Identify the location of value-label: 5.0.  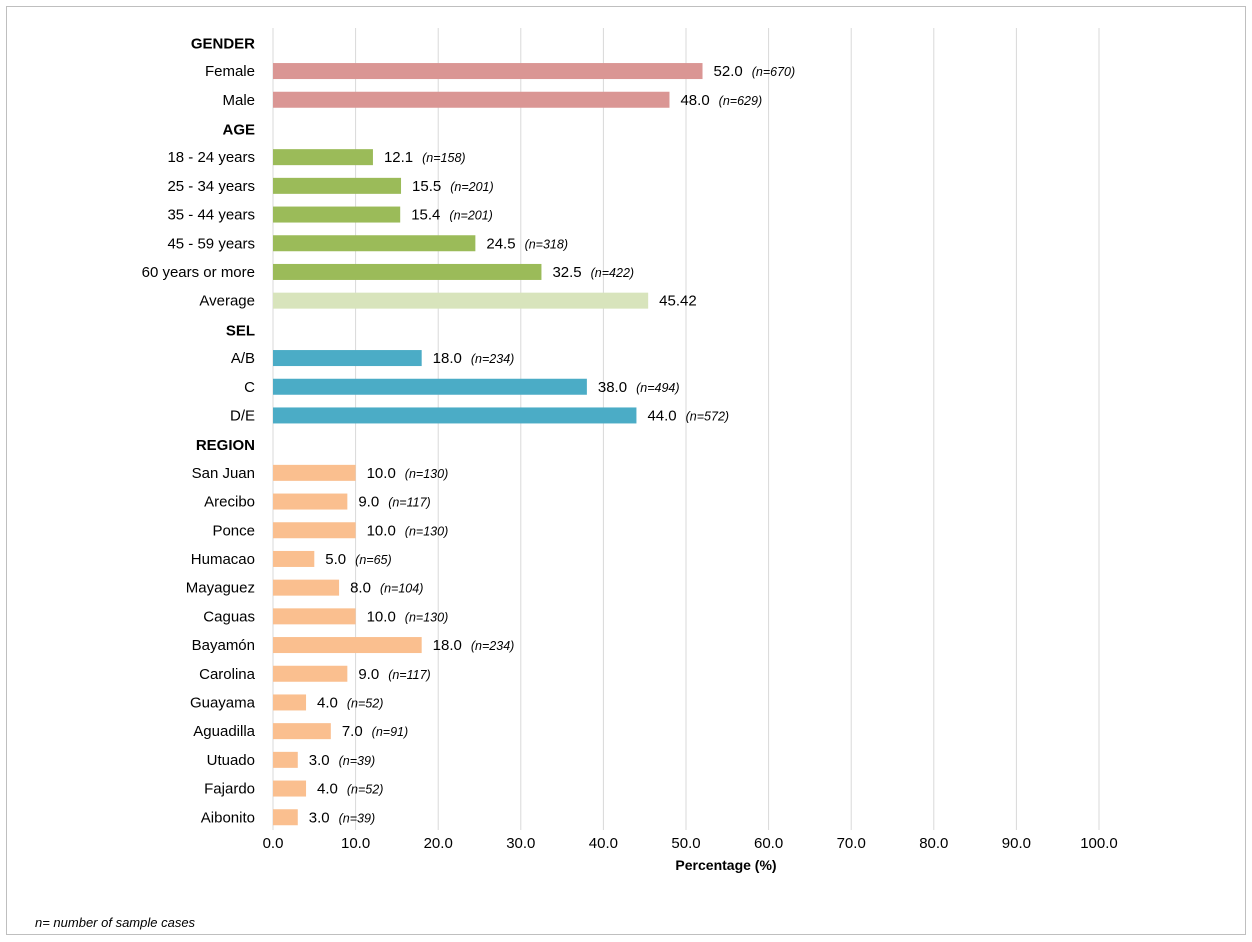
(335, 559).